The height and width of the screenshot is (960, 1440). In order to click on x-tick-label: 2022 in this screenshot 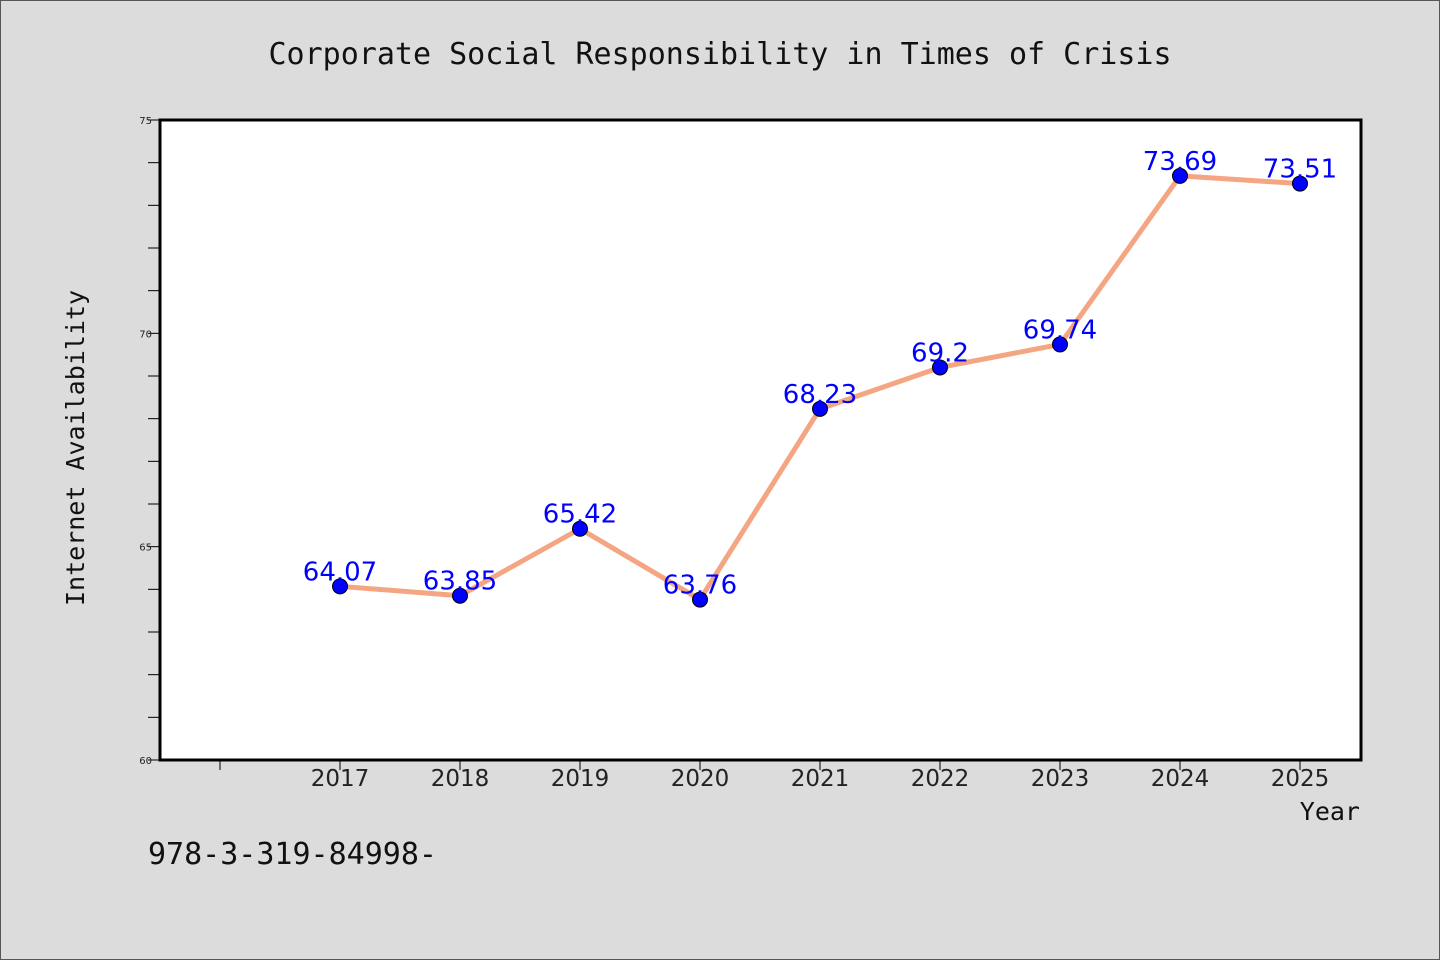, I will do `click(940, 779)`.